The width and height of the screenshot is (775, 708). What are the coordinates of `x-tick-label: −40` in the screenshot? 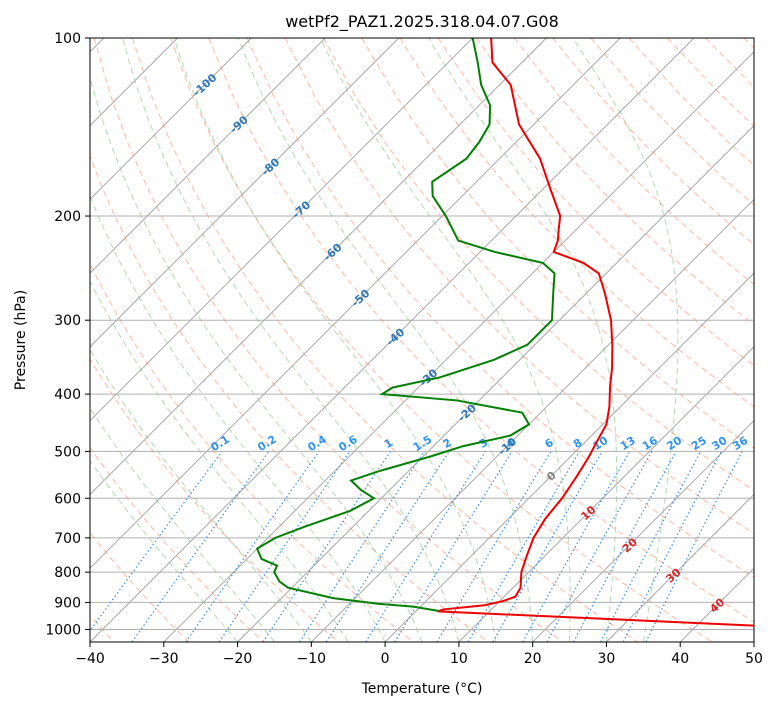 It's located at (90, 659).